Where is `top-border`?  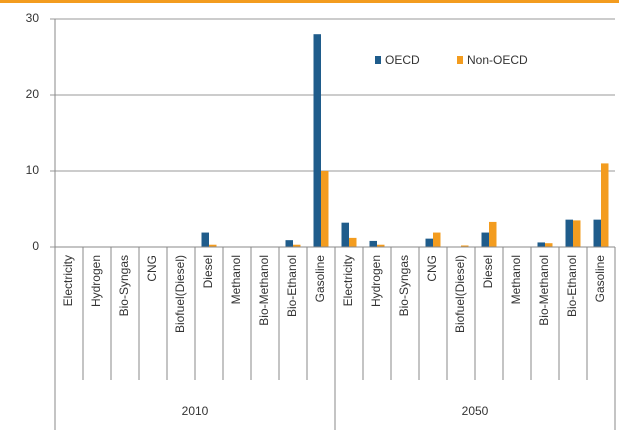 top-border is located at coordinates (309, 1).